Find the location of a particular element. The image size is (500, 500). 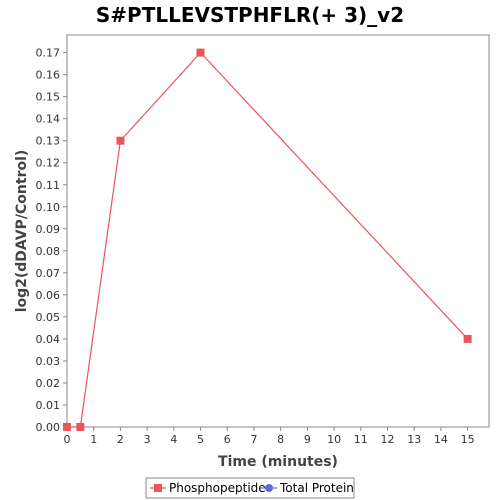

y-tick-label: 0.15 is located at coordinates (48, 97).